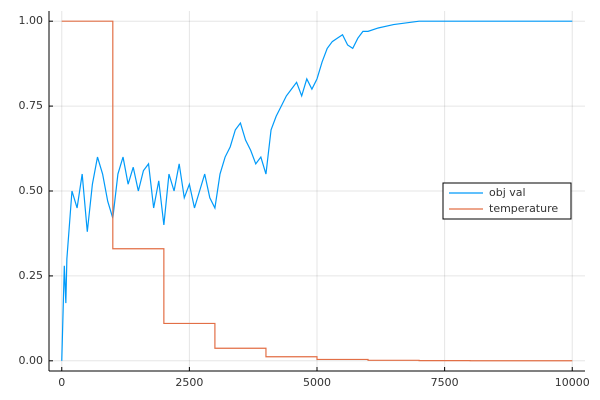  What do you see at coordinates (507, 192) in the screenshot?
I see `legend-label: obj val` at bounding box center [507, 192].